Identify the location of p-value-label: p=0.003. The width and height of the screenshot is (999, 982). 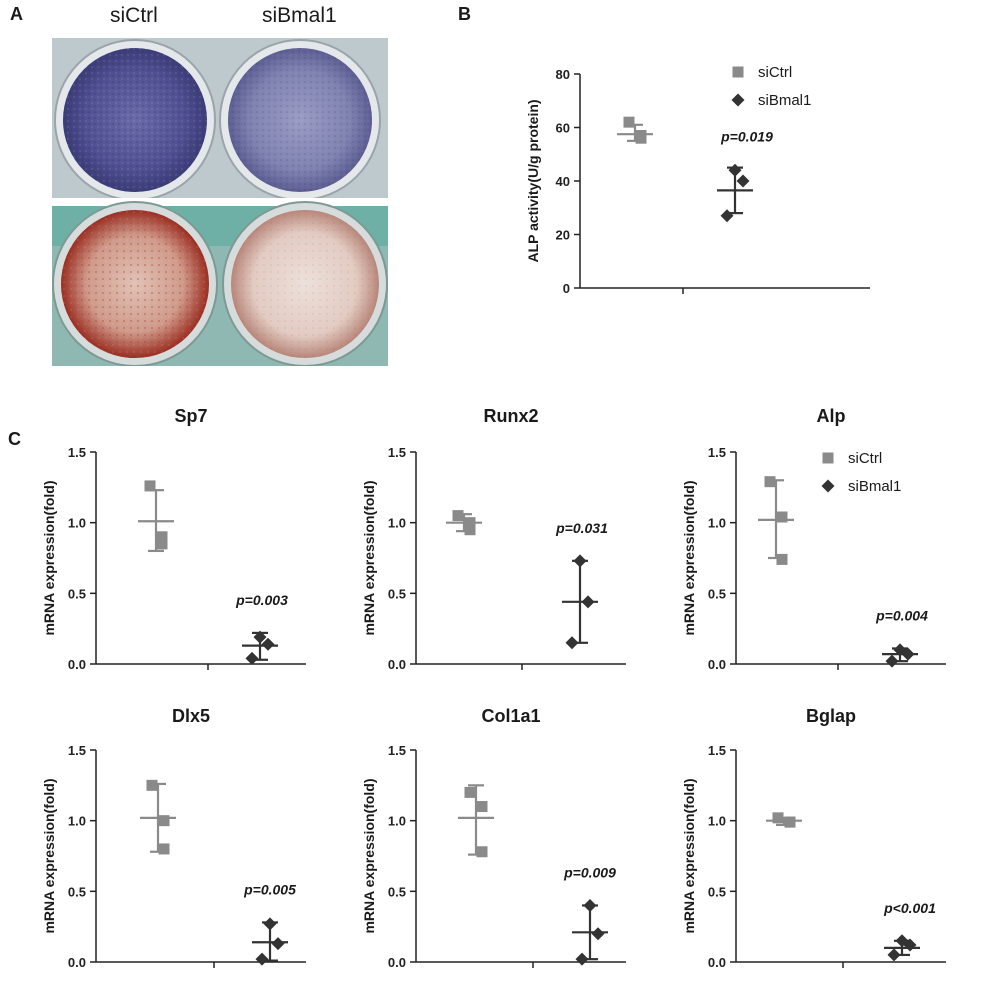
(261, 600).